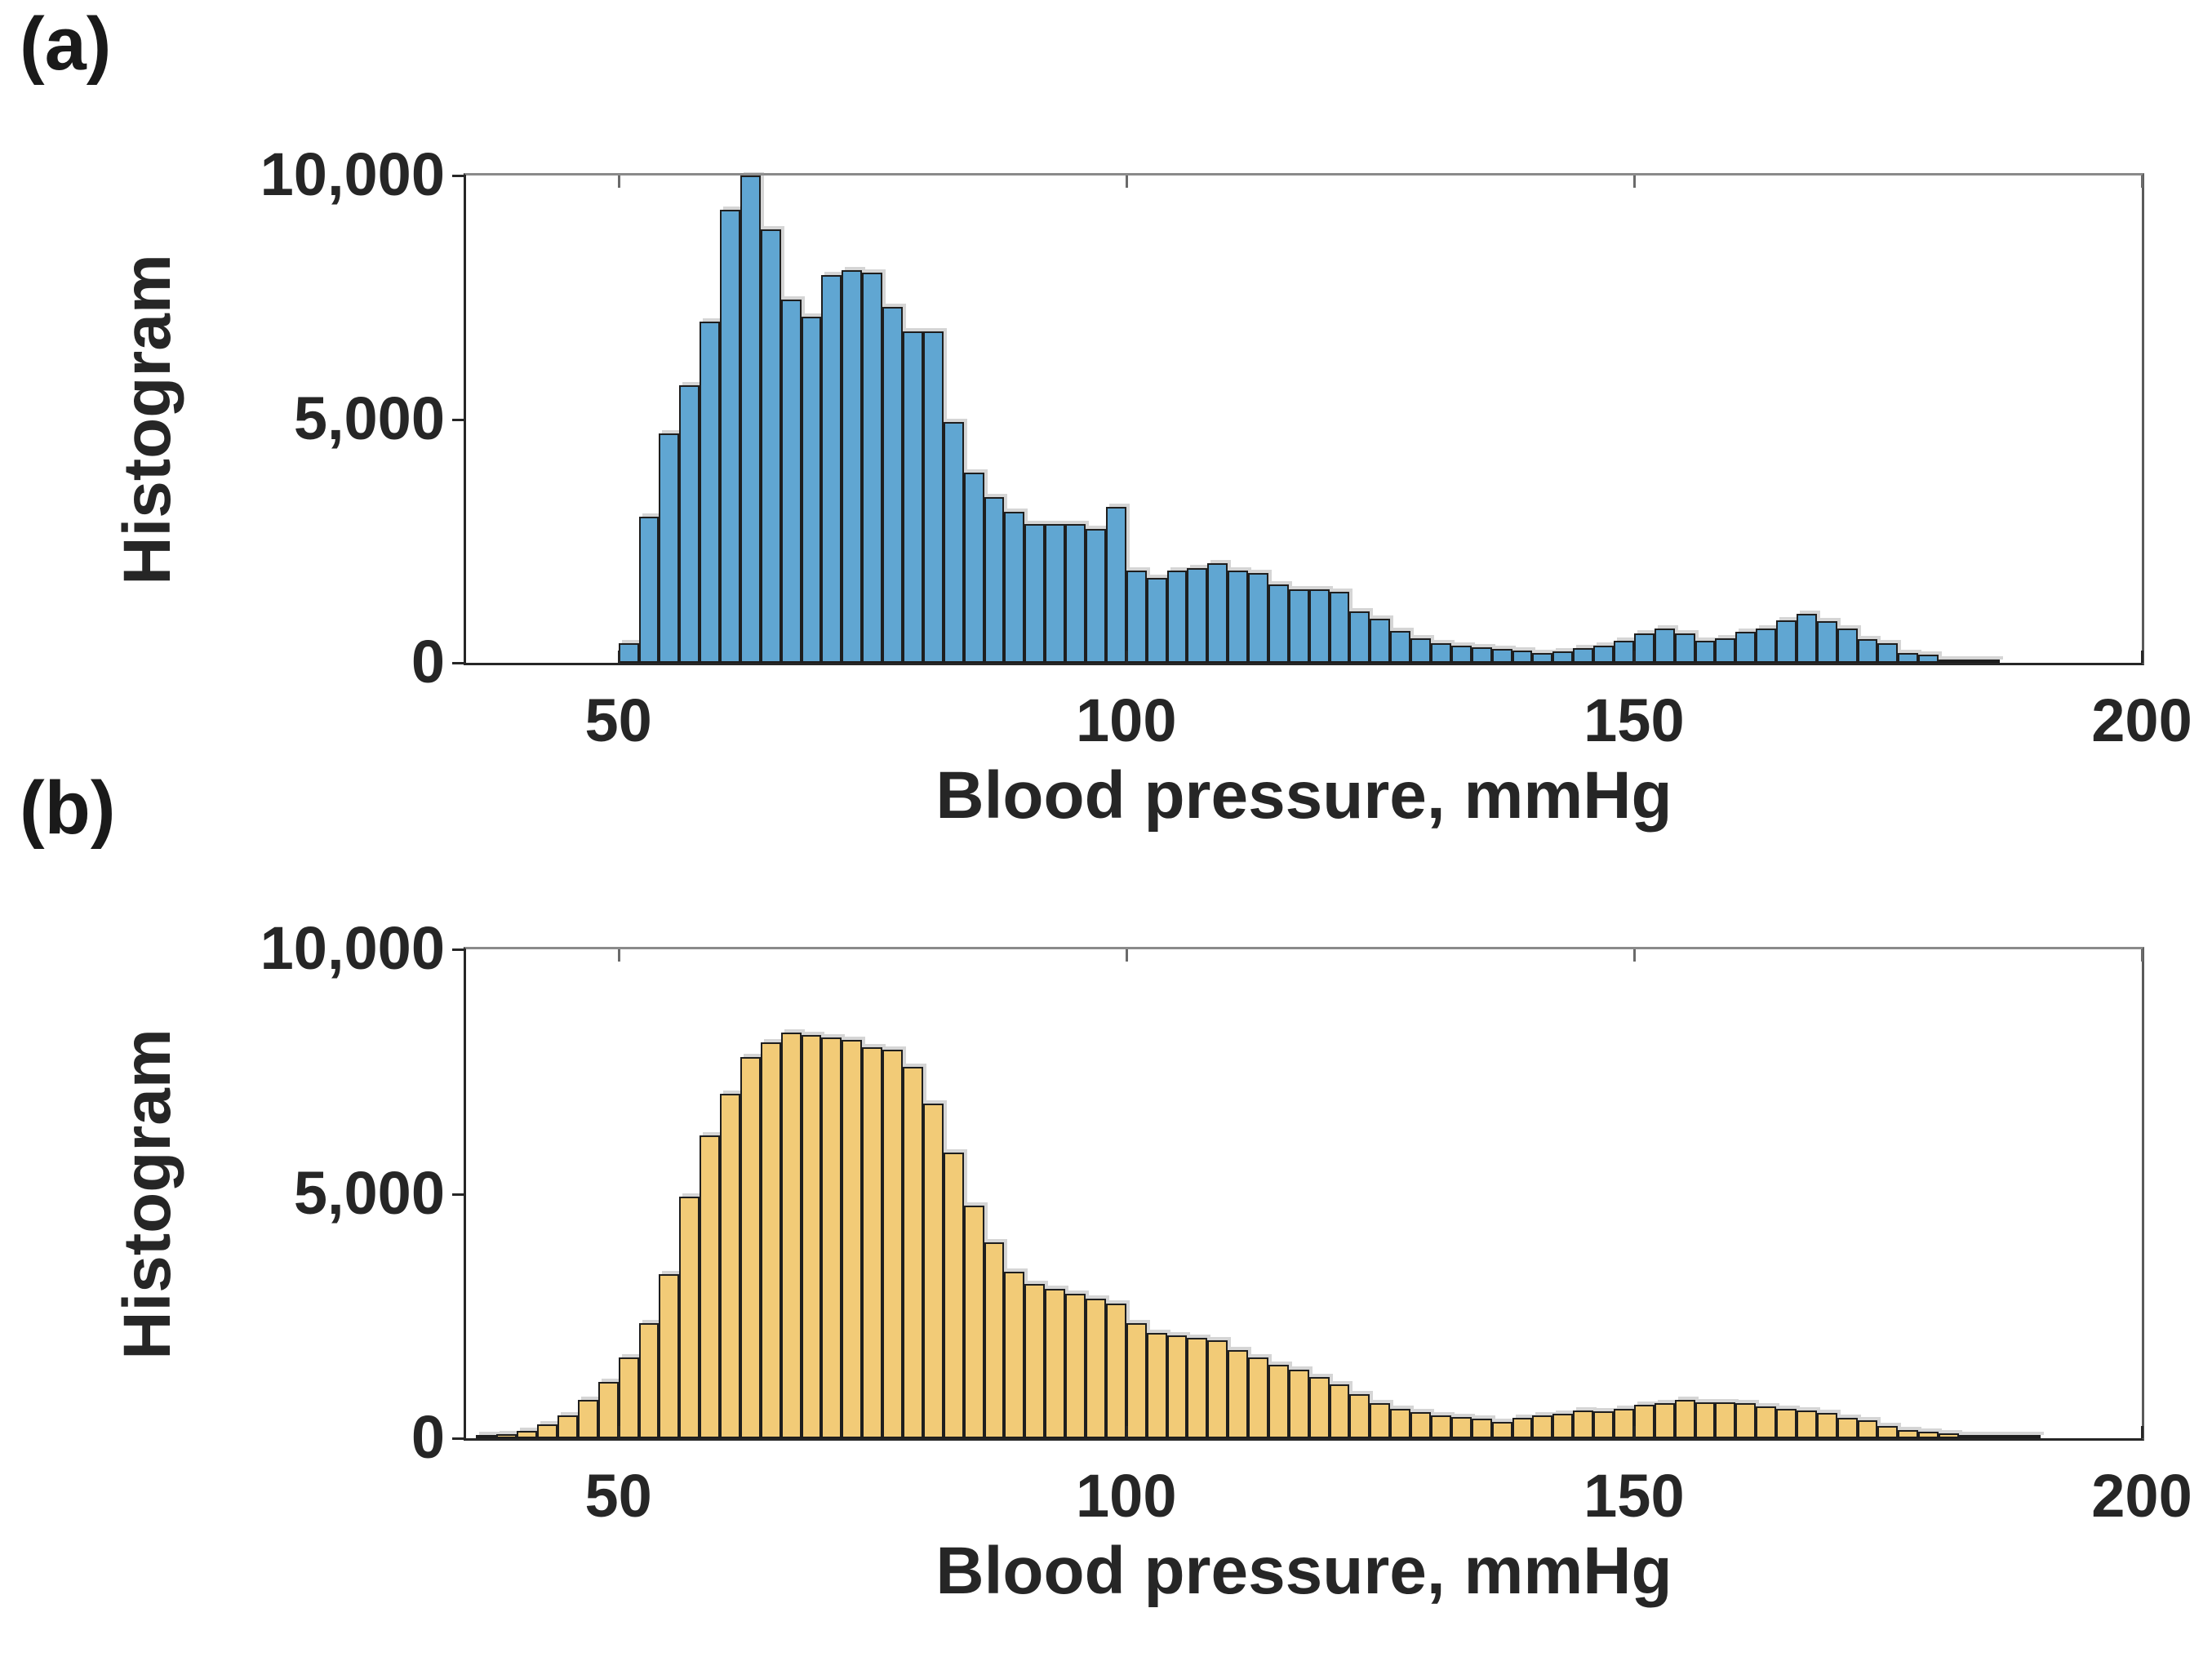 This screenshot has height=1657, width=2212. I want to click on x-tick-label: 200, so click(2141, 720).